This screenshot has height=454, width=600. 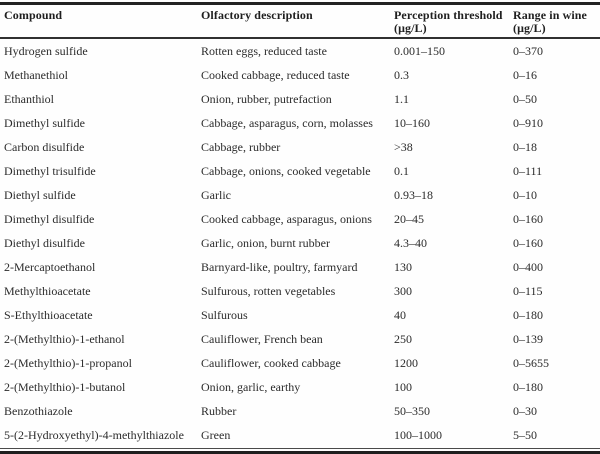 What do you see at coordinates (525, 74) in the screenshot?
I see `cell-range-in-wine: 0–16` at bounding box center [525, 74].